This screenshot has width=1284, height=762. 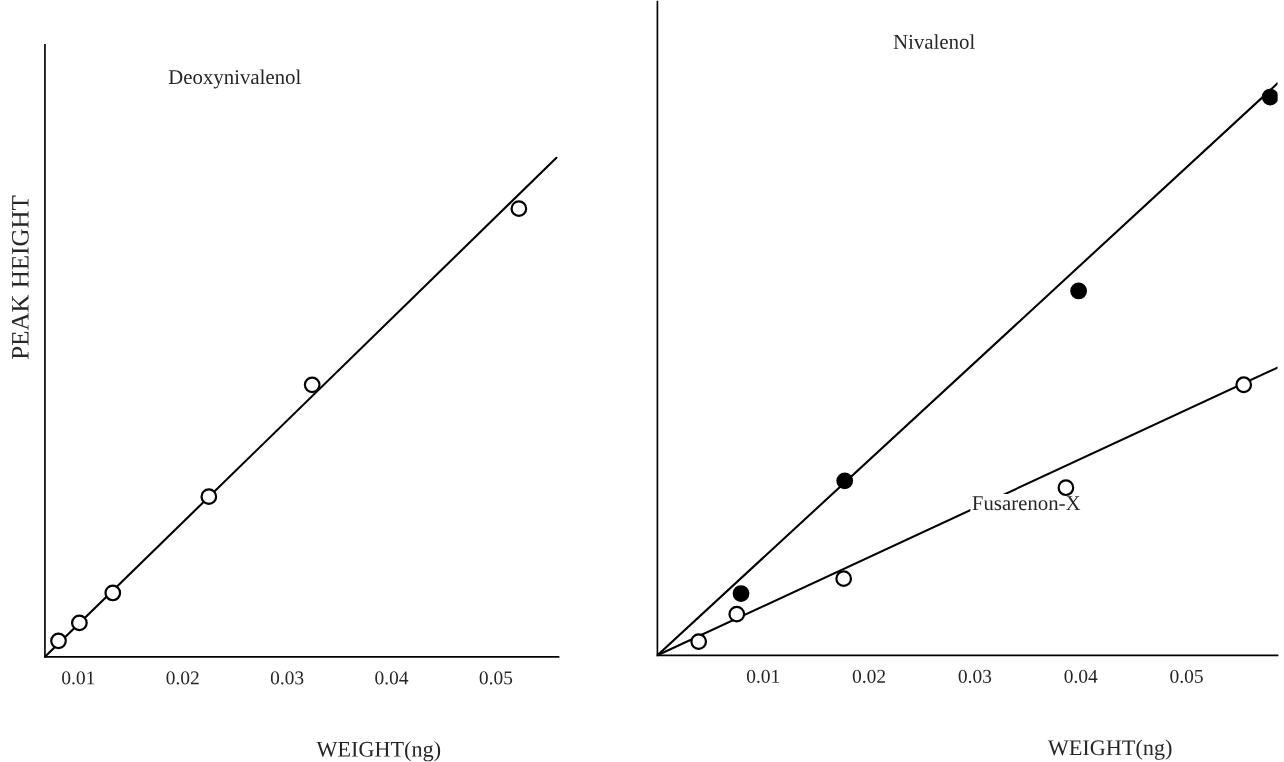 I want to click on annotation: Fusarenon-X, so click(x=1026, y=503).